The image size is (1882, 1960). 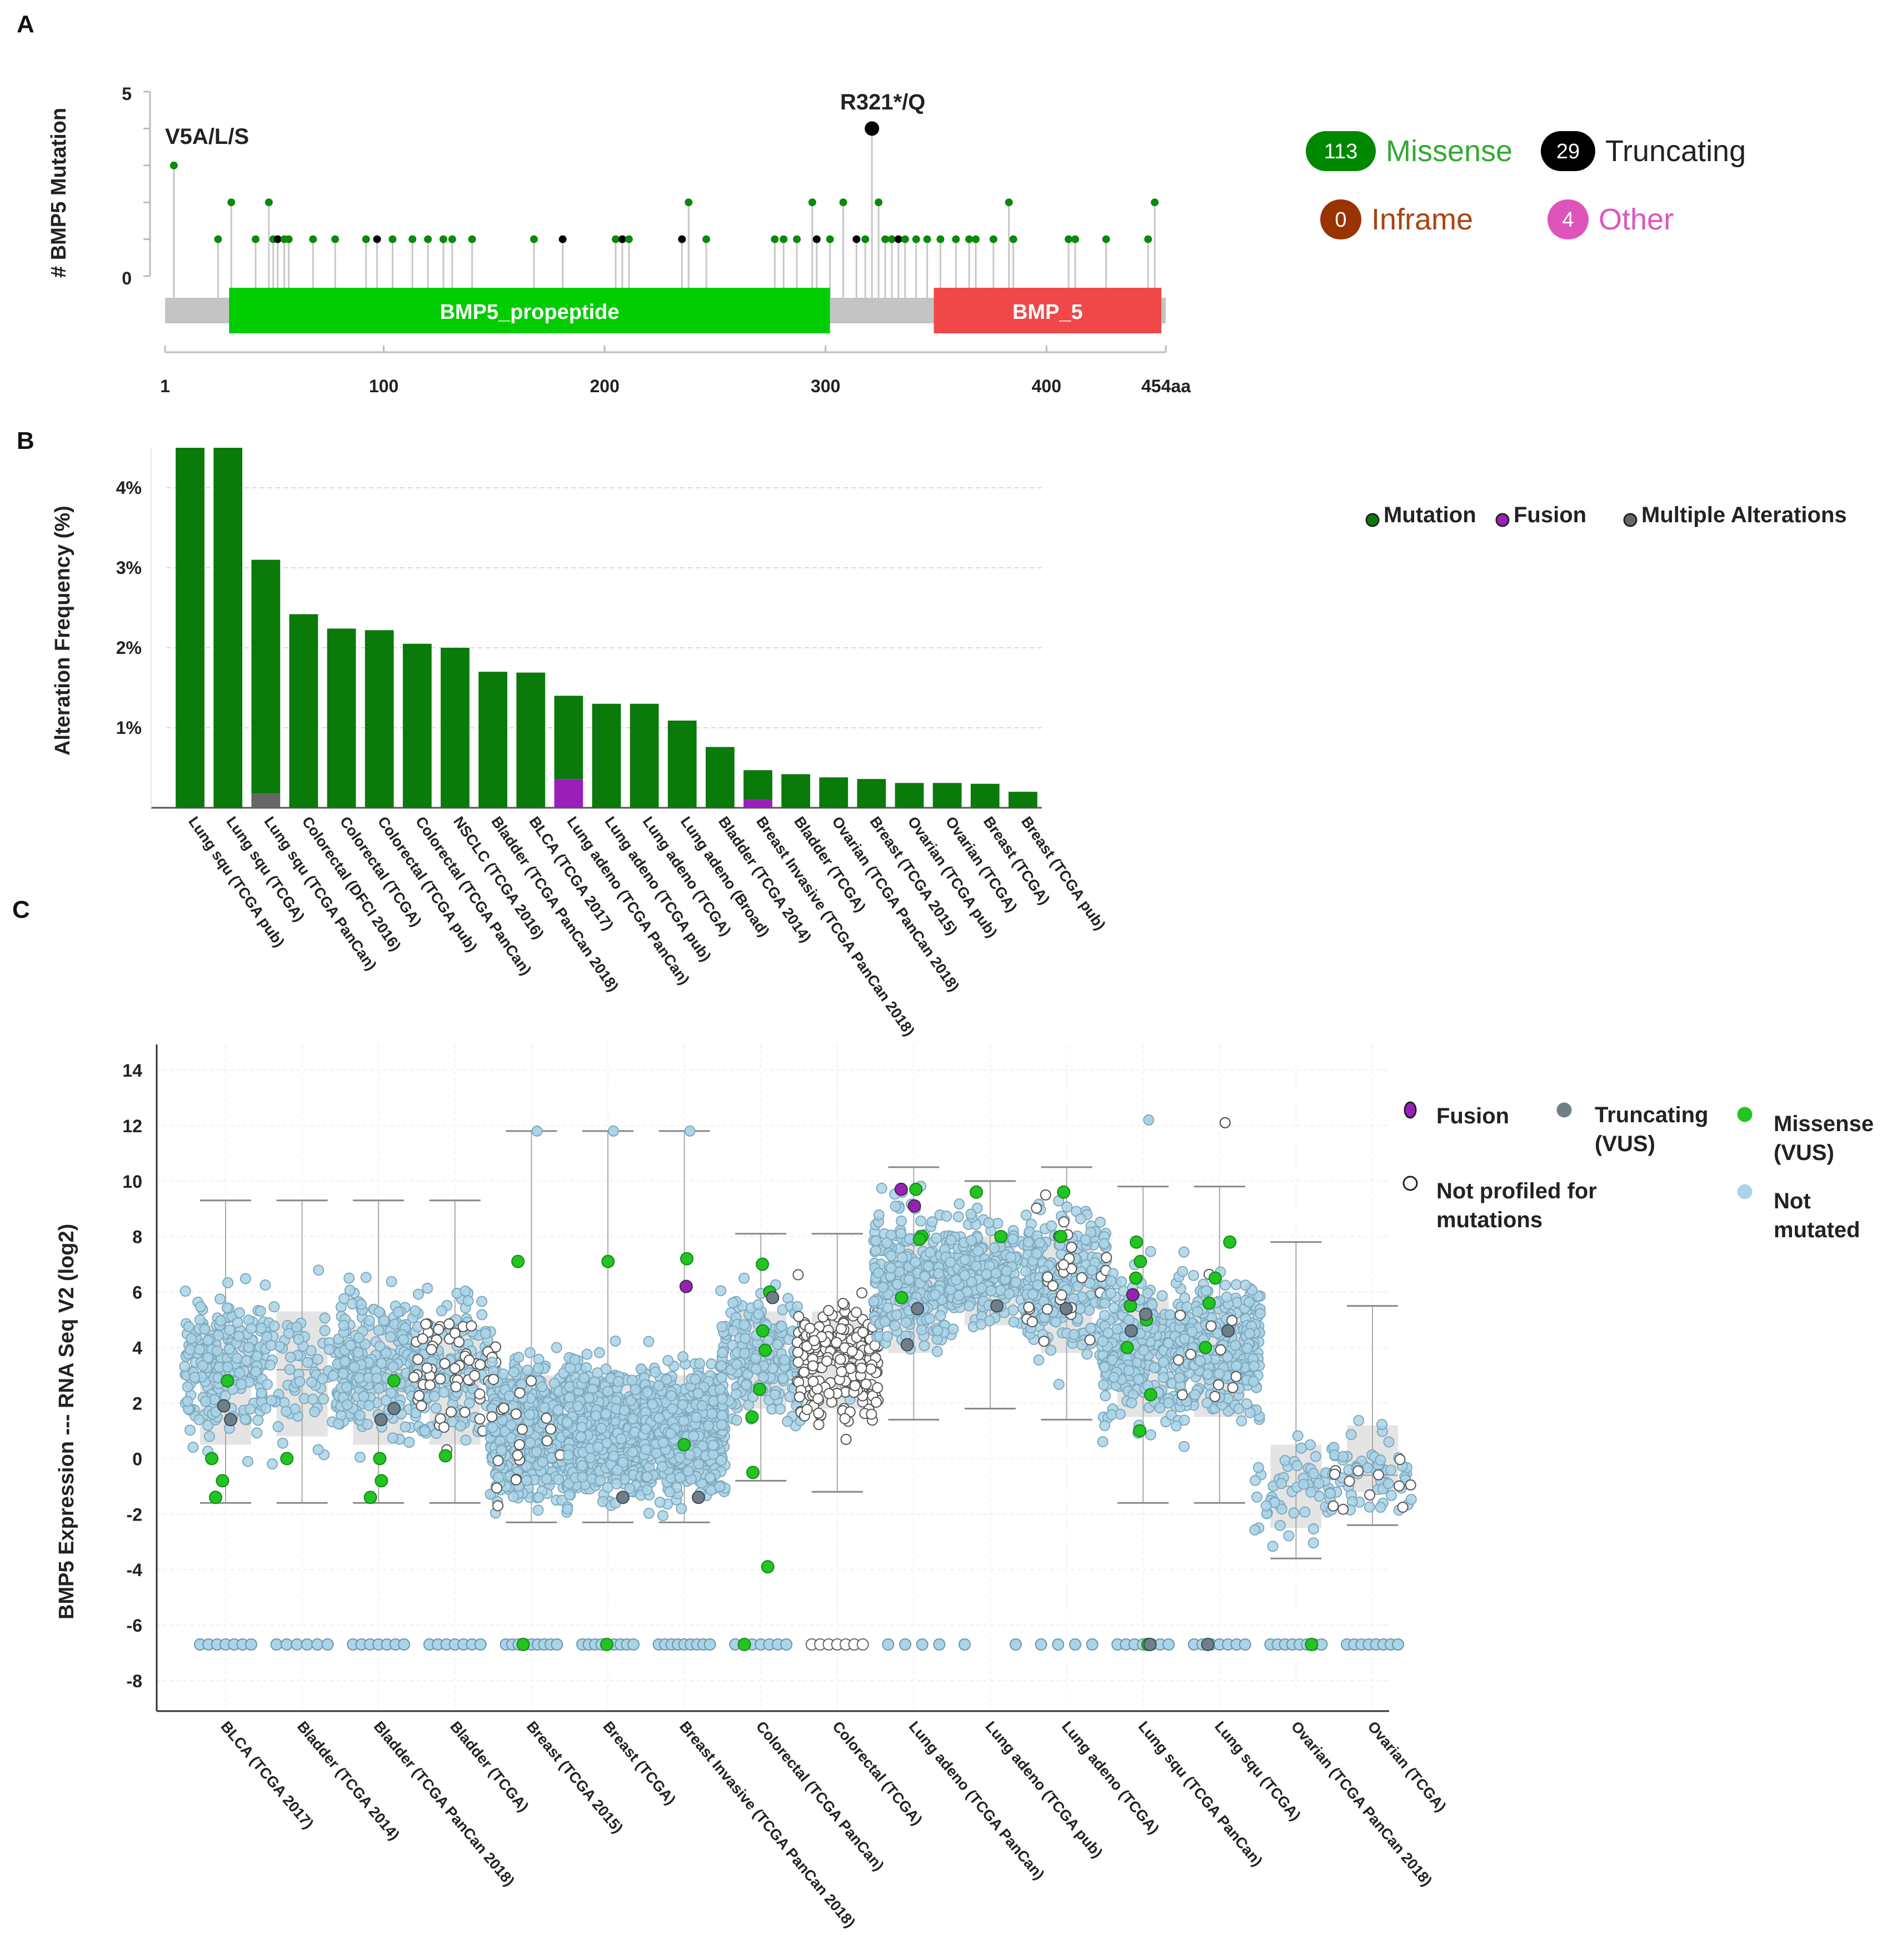 I want to click on bar-fusion, so click(x=758, y=803).